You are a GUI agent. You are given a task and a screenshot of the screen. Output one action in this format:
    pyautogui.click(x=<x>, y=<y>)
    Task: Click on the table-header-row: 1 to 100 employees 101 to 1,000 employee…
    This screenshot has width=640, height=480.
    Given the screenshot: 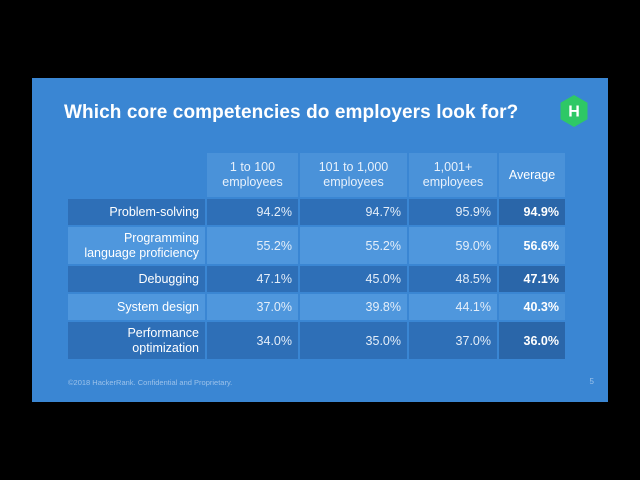 What is the action you would take?
    pyautogui.click(x=316, y=175)
    